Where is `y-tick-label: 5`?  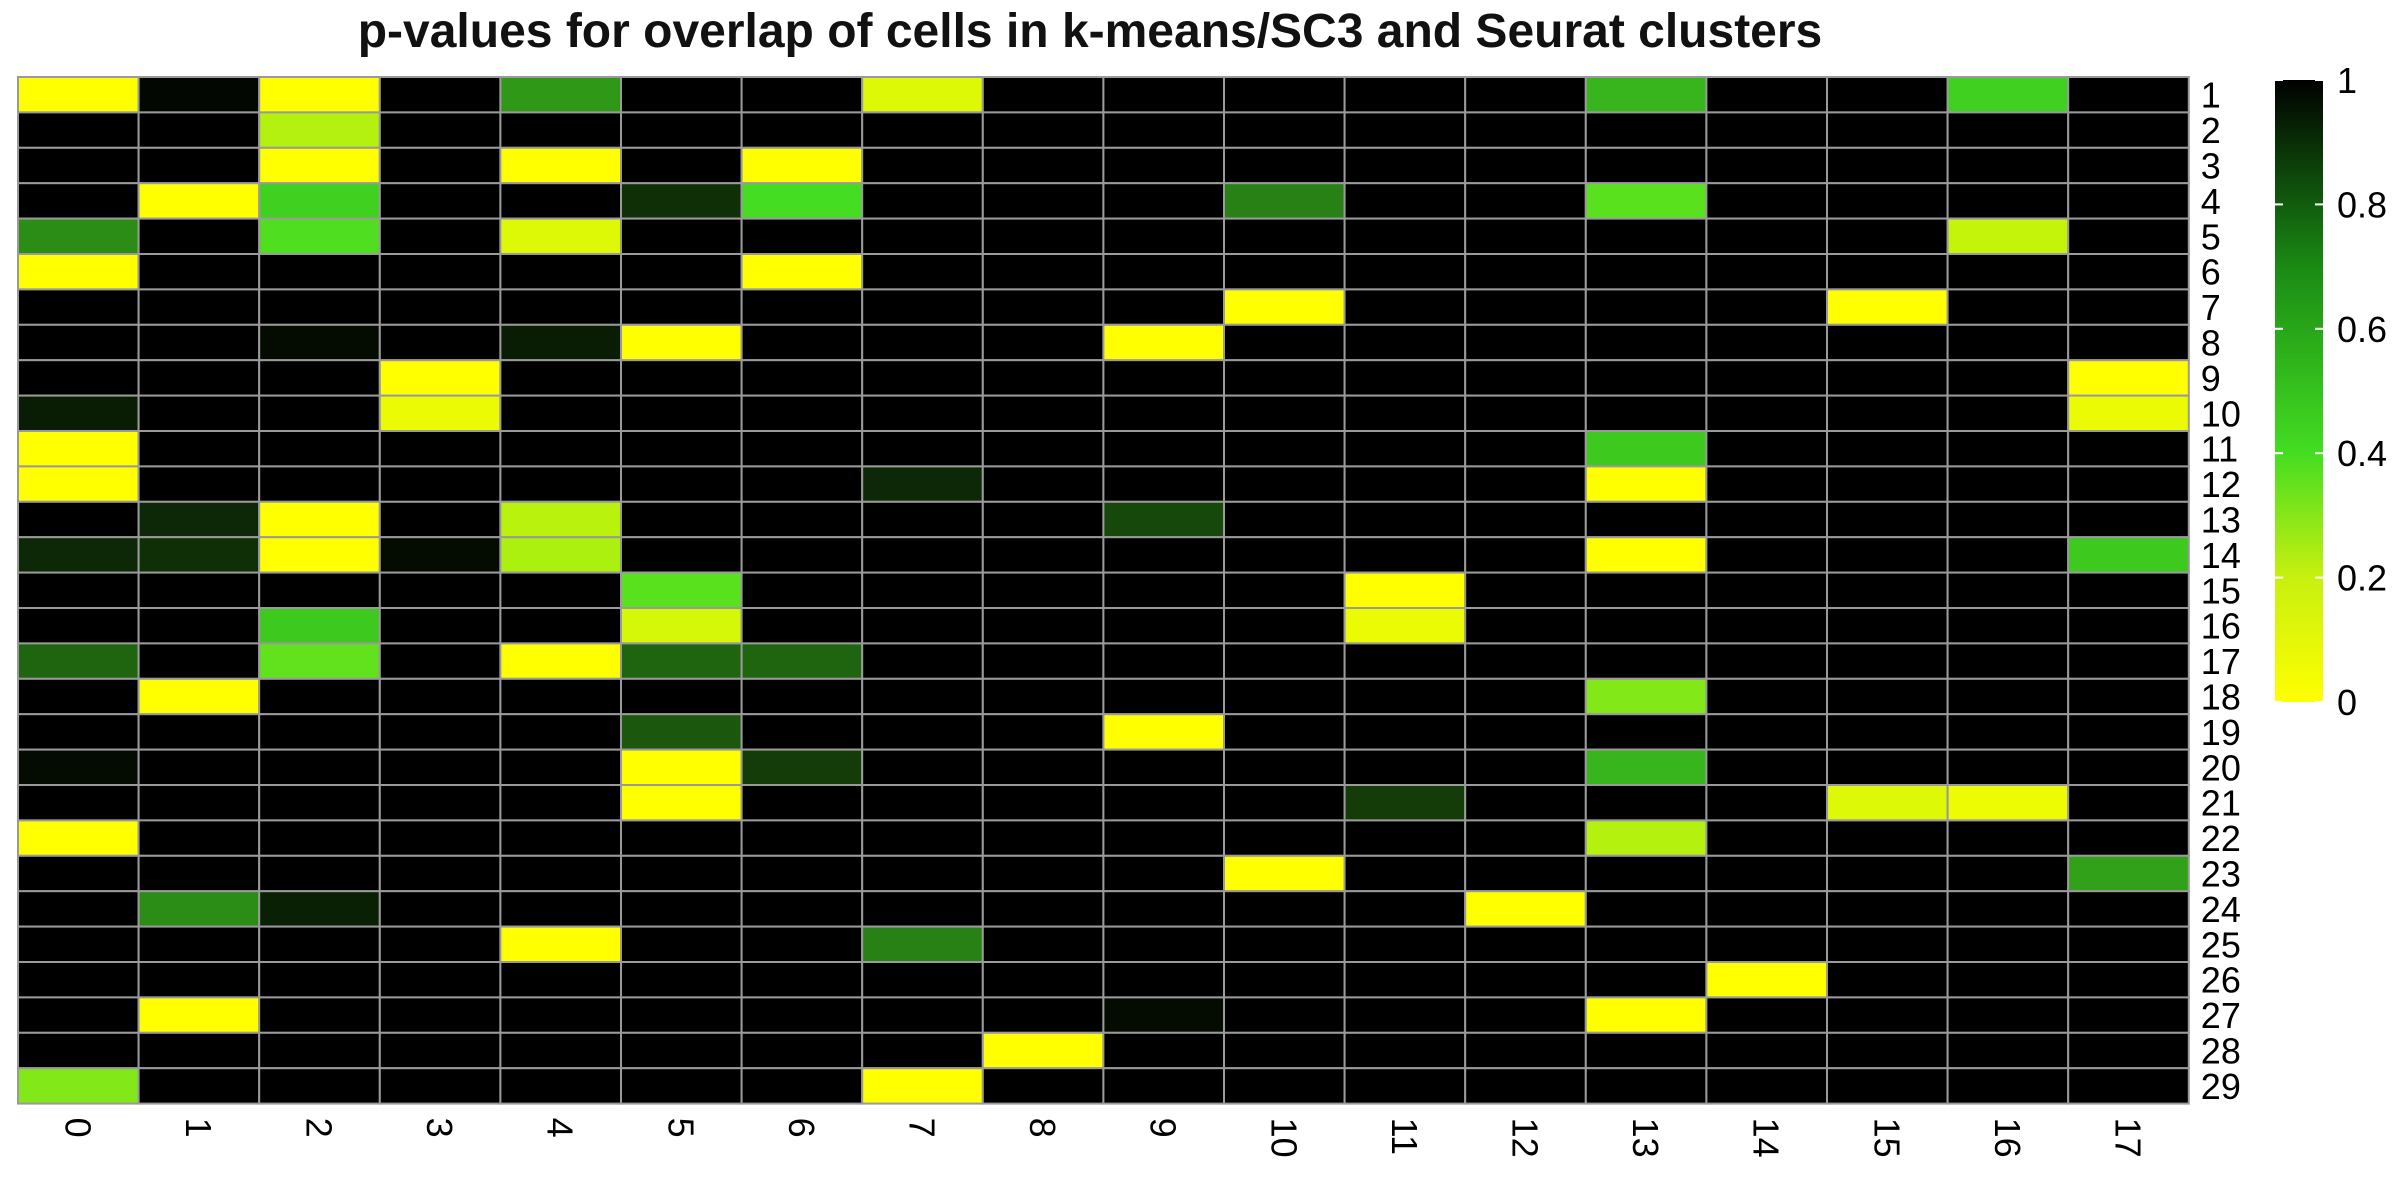 y-tick-label: 5 is located at coordinates (2211, 236).